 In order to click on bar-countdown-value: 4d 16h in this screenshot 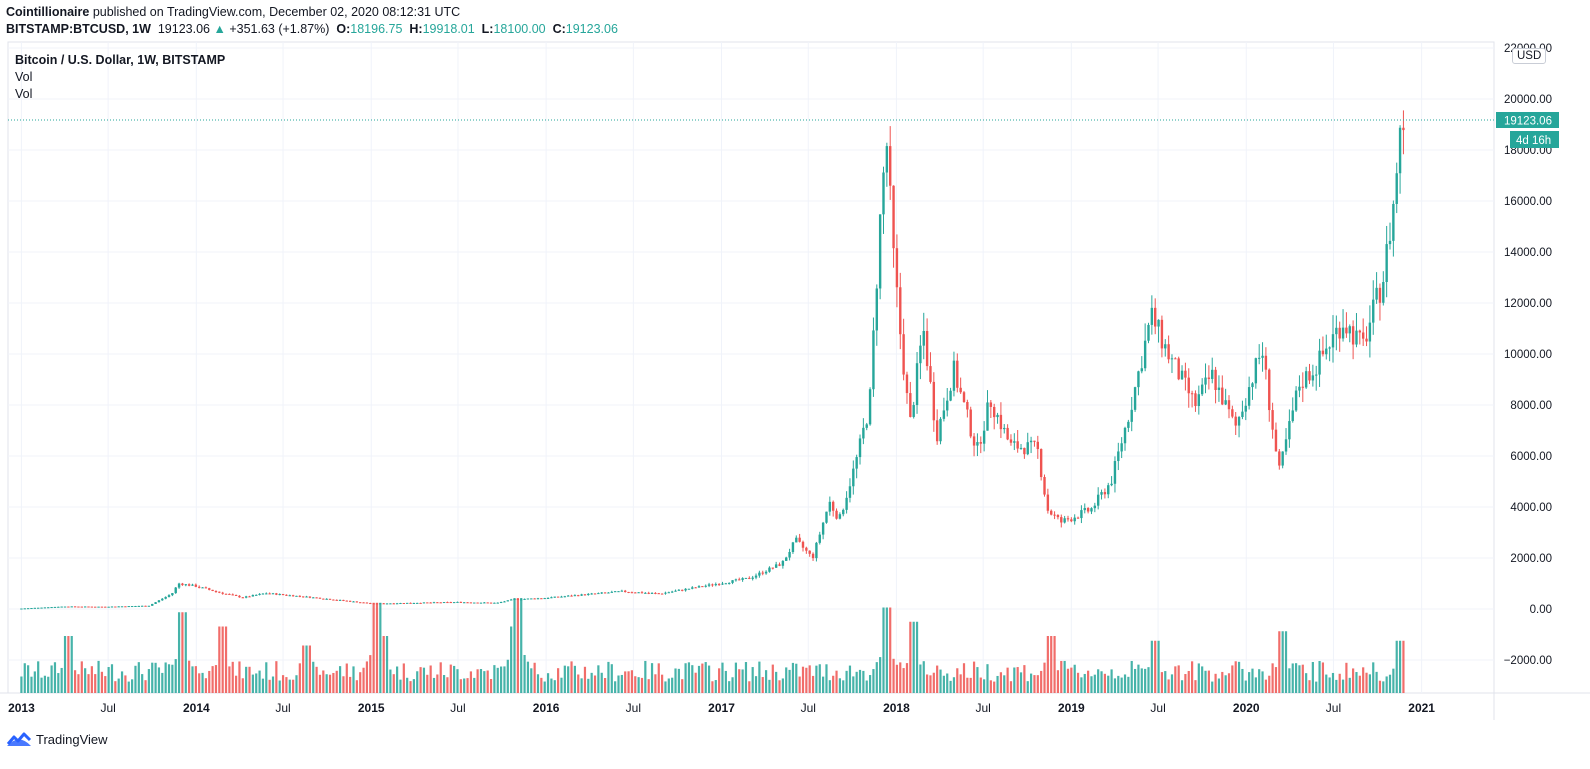, I will do `click(1533, 141)`.